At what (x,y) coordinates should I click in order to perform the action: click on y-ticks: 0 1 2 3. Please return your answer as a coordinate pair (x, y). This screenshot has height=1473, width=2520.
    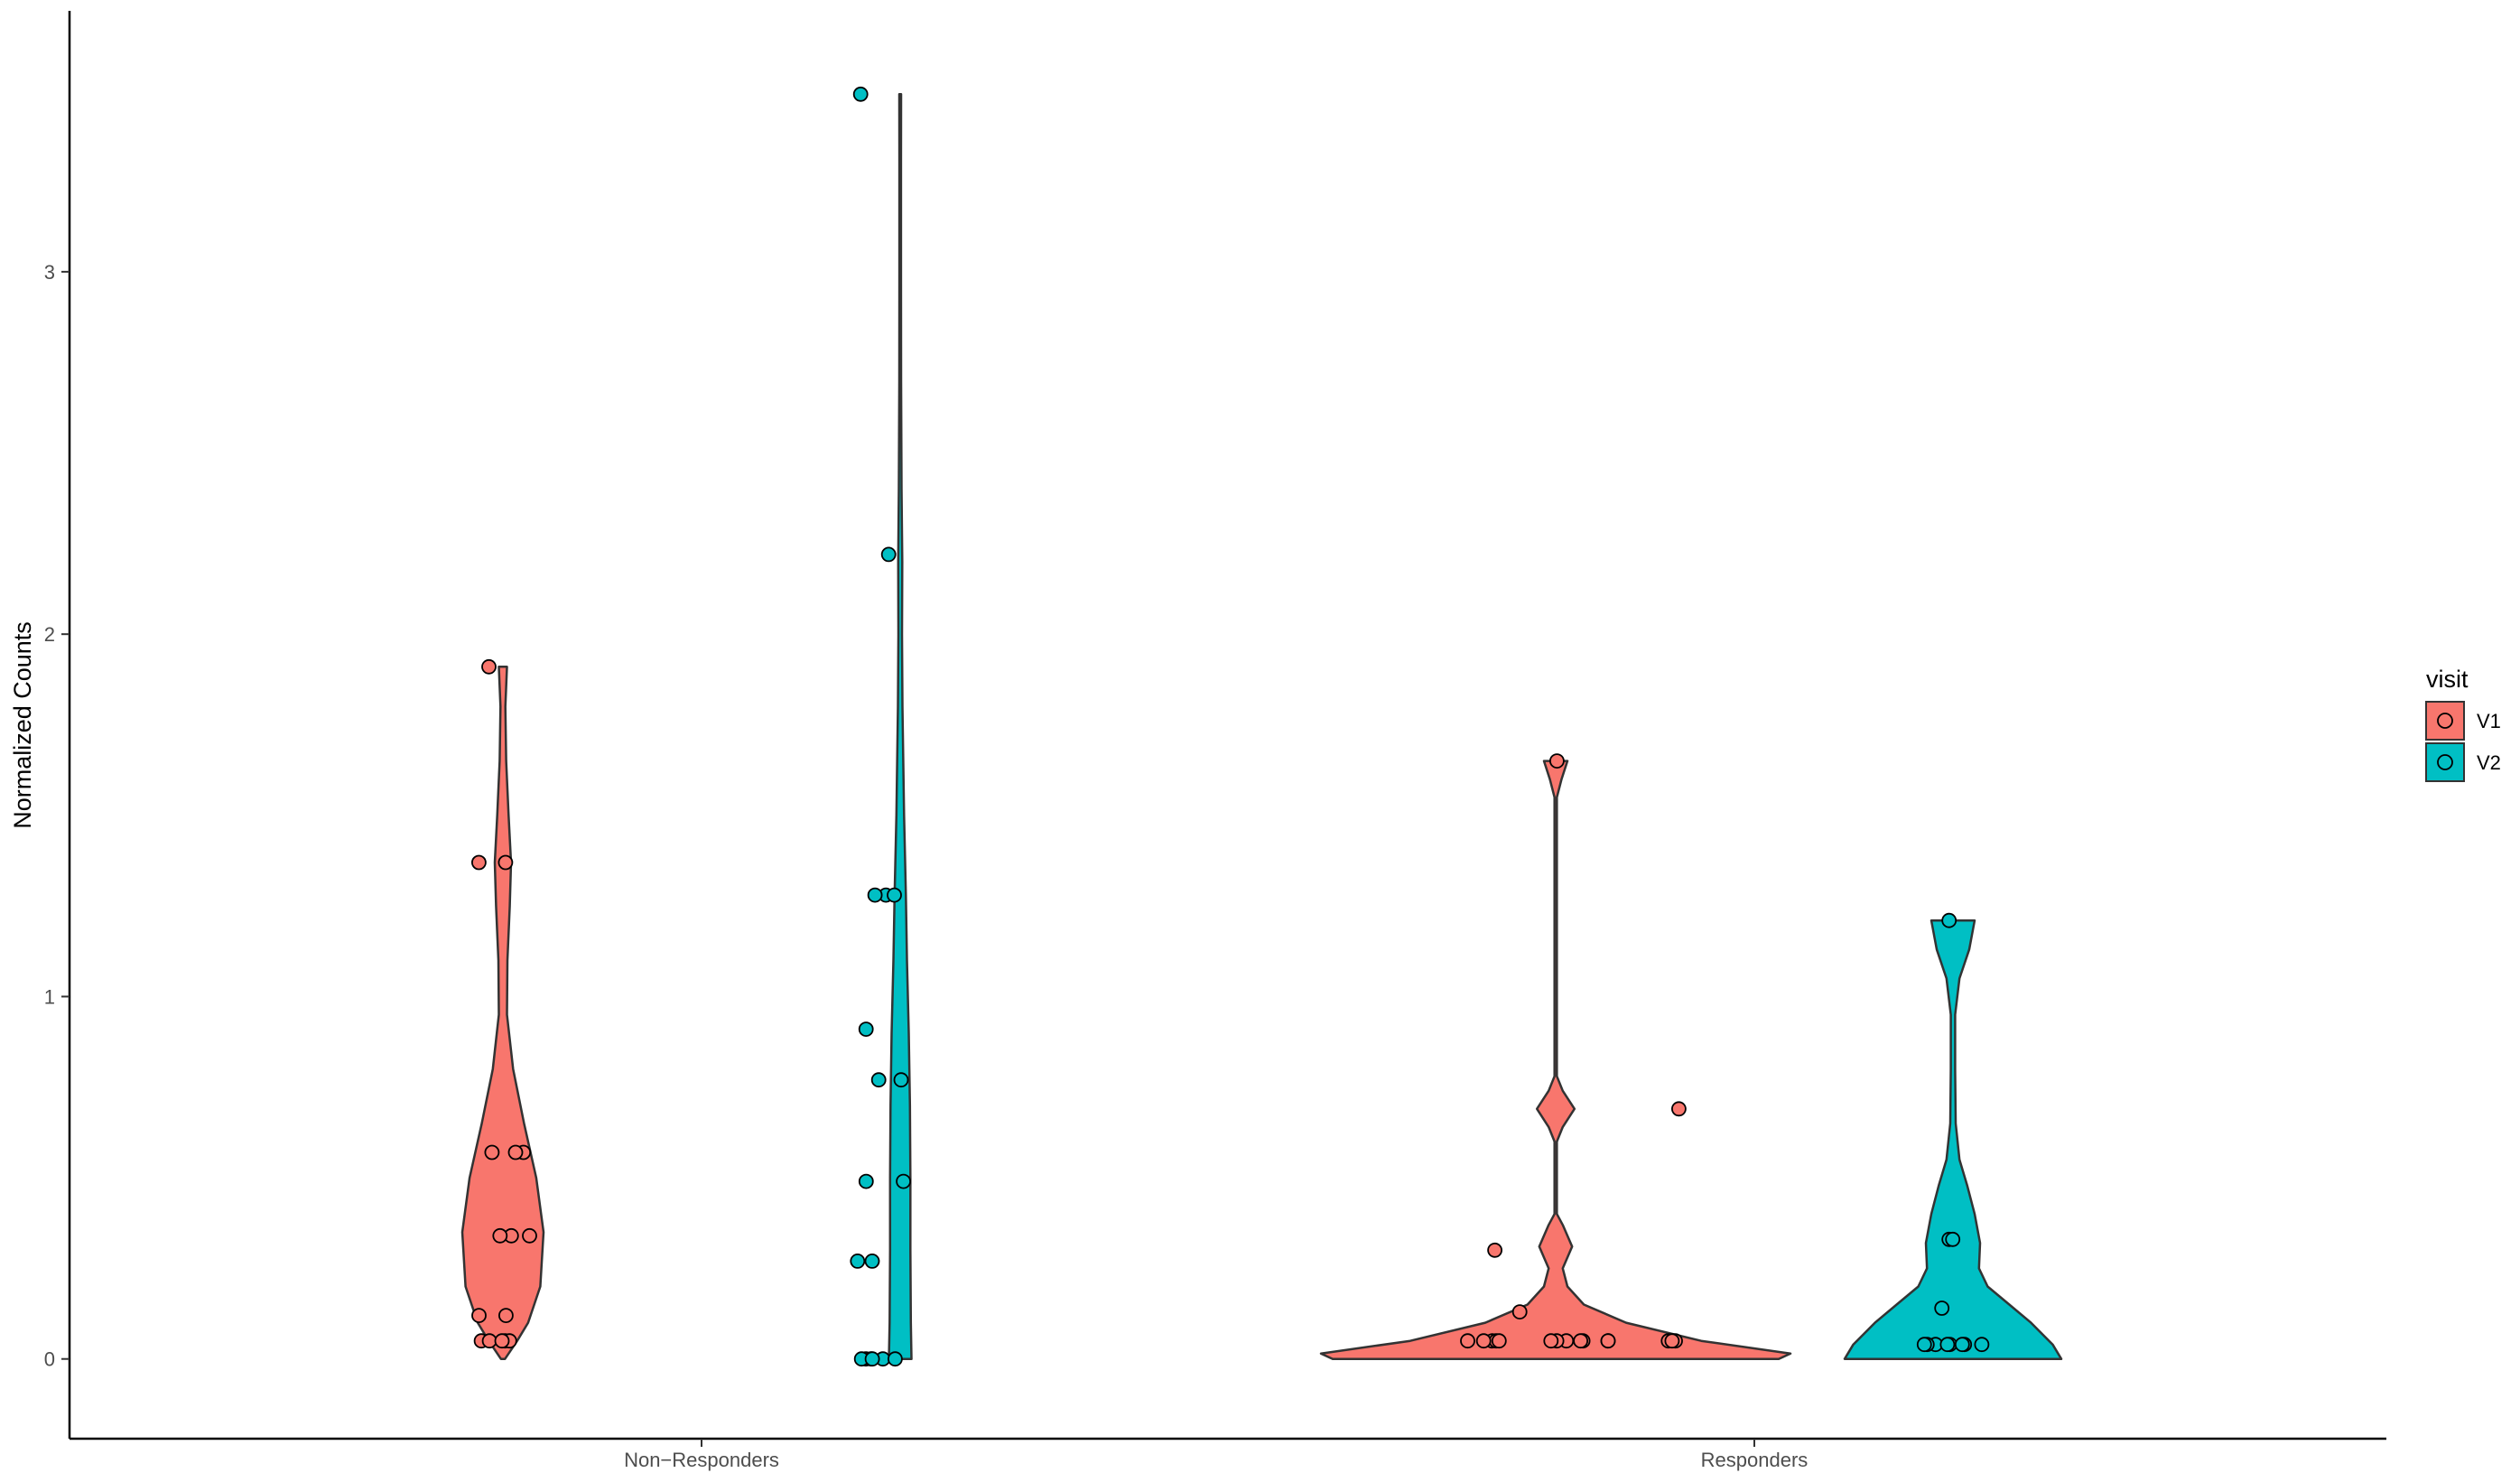
    Looking at the image, I should click on (57, 816).